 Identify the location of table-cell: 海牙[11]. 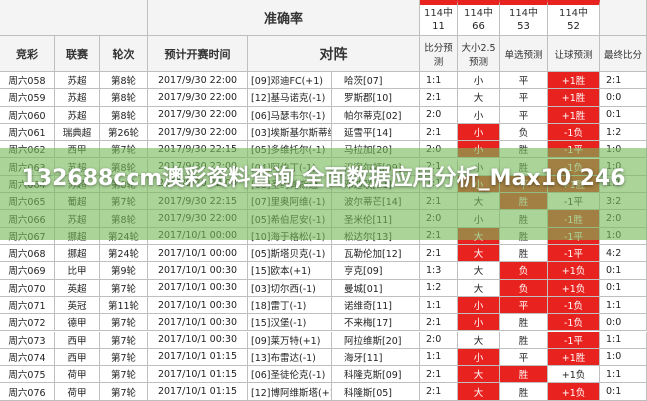
(376, 357).